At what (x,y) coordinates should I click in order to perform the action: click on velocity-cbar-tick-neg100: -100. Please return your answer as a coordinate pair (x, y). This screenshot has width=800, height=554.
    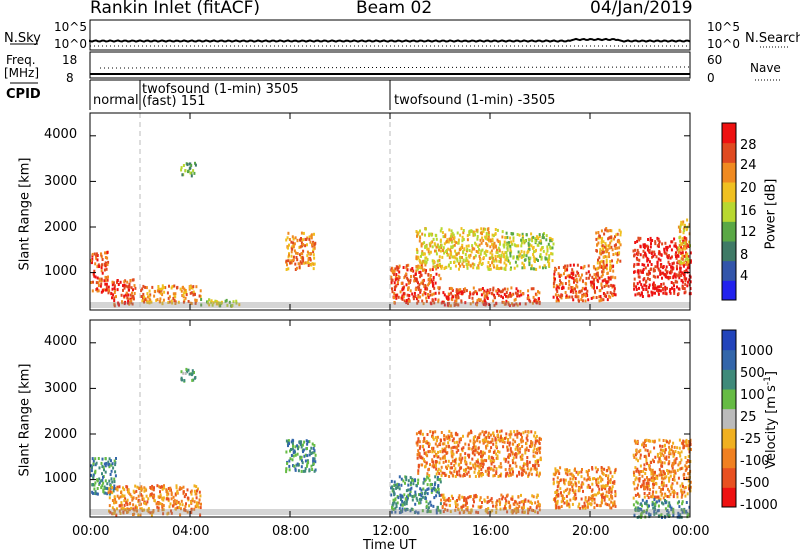
    Looking at the image, I should click on (755, 461).